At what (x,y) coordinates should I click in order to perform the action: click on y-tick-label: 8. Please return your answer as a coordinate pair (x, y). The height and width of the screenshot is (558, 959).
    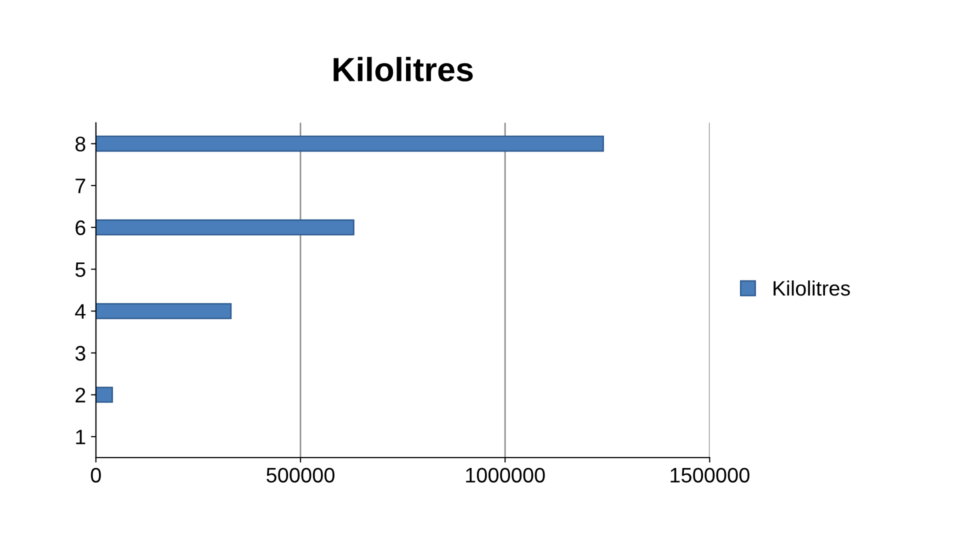
    Looking at the image, I should click on (80, 144).